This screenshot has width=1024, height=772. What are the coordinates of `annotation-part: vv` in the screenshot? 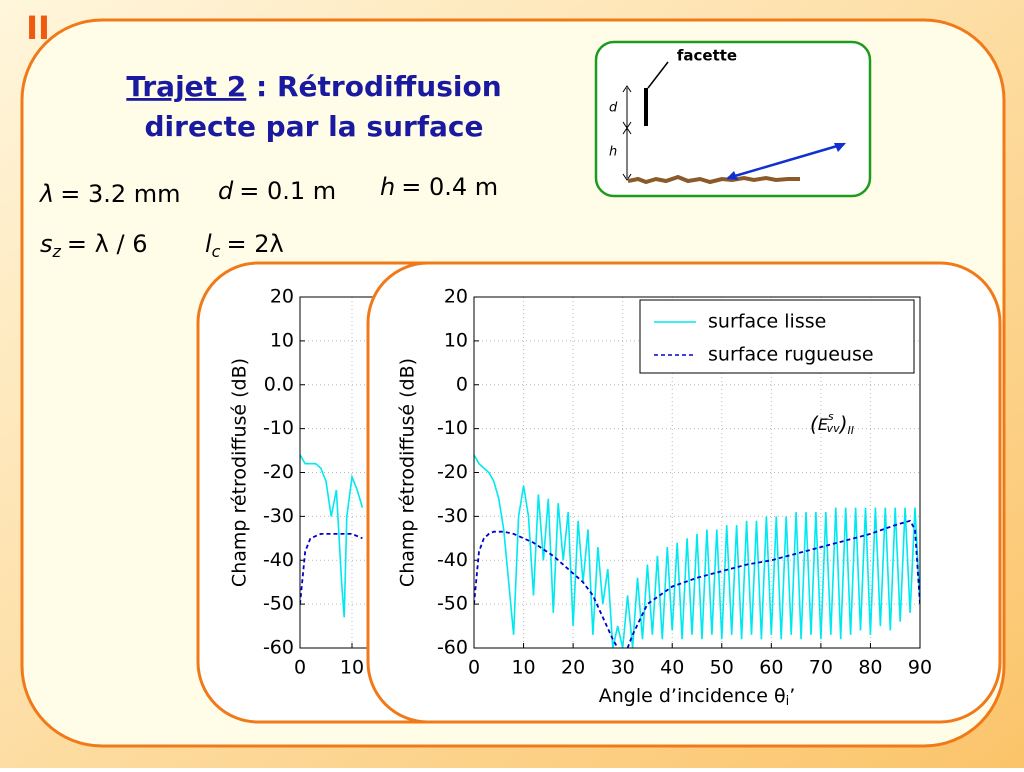 It's located at (834, 428).